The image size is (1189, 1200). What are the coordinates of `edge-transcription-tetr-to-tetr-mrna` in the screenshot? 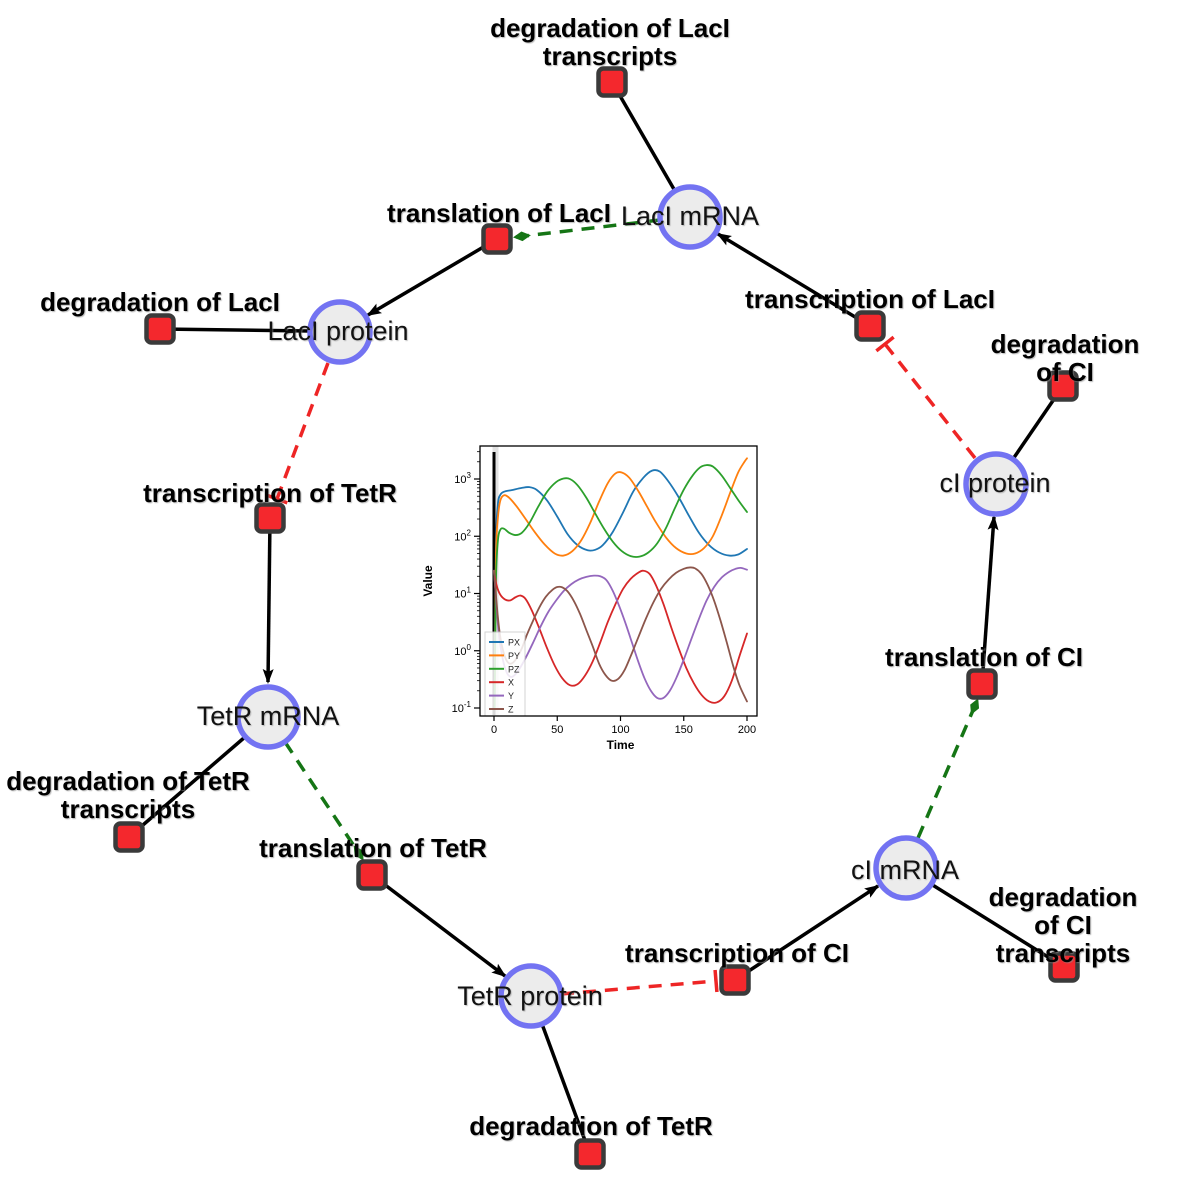 It's located at (268, 600).